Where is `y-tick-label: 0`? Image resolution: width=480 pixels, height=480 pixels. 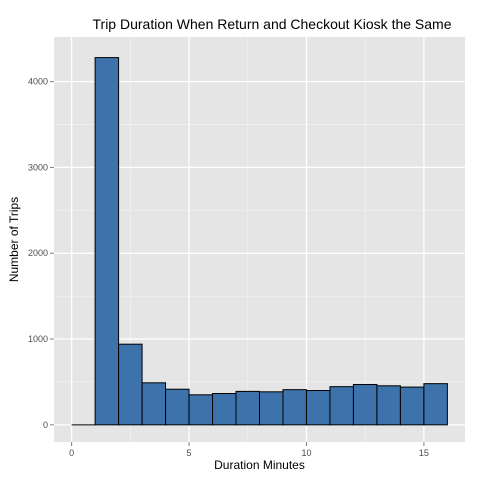
y-tick-label: 0 is located at coordinates (45, 425).